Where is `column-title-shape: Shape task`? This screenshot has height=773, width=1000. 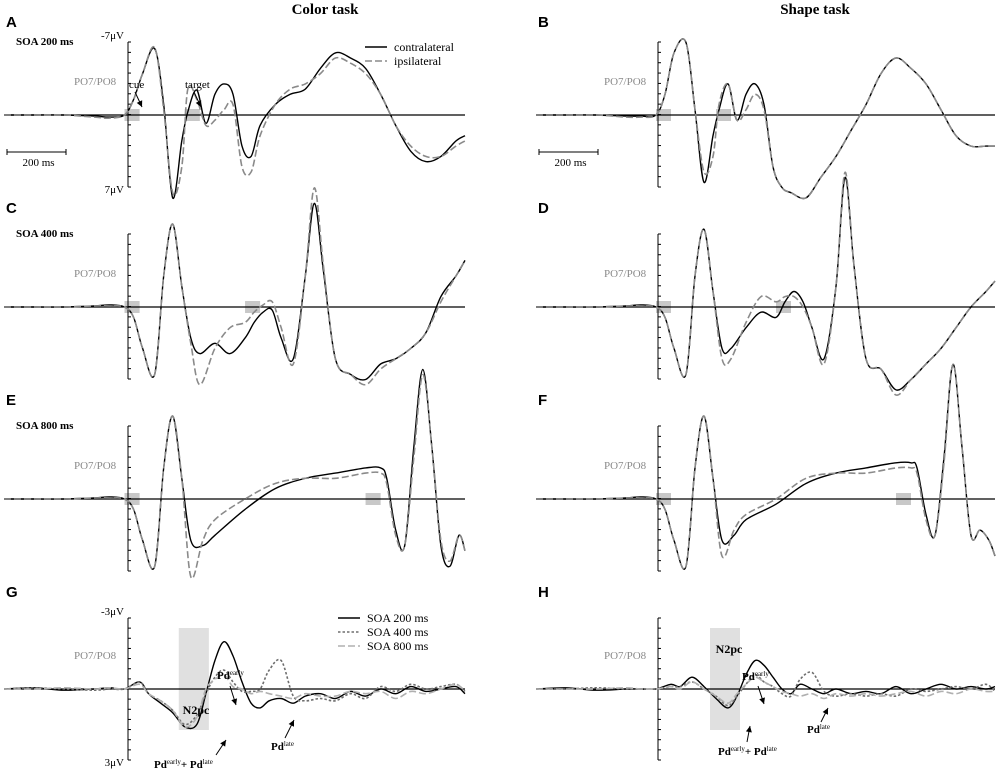
column-title-shape: Shape task is located at coordinates (815, 10).